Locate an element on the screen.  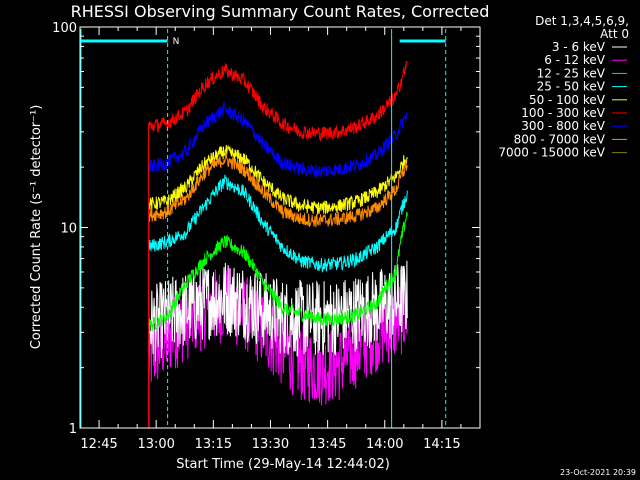
y-axis-label: Corrected Count Rate (s⁻¹ detector⁻¹) is located at coordinates (36, 227).